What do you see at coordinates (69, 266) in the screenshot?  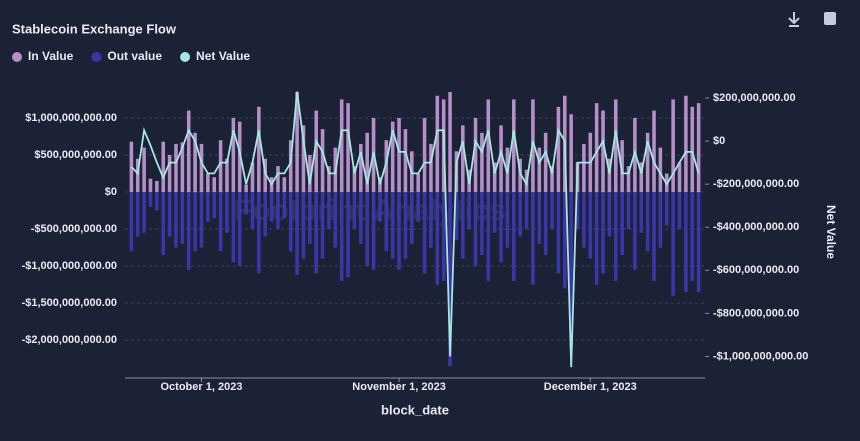 I see `y-tick-label: -$1,000,000,000.00` at bounding box center [69, 266].